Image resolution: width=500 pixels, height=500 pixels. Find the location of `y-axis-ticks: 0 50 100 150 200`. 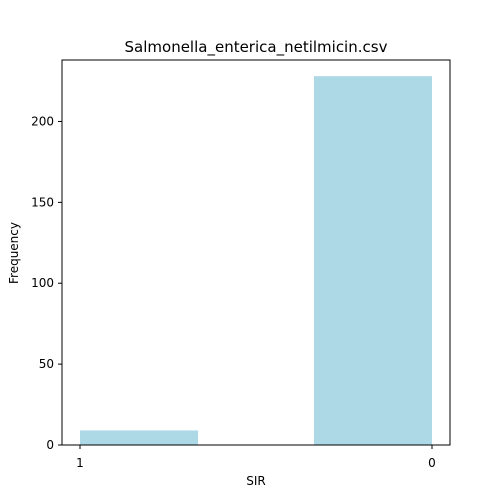

y-axis-ticks: 0 50 100 150 200 is located at coordinates (46, 283).